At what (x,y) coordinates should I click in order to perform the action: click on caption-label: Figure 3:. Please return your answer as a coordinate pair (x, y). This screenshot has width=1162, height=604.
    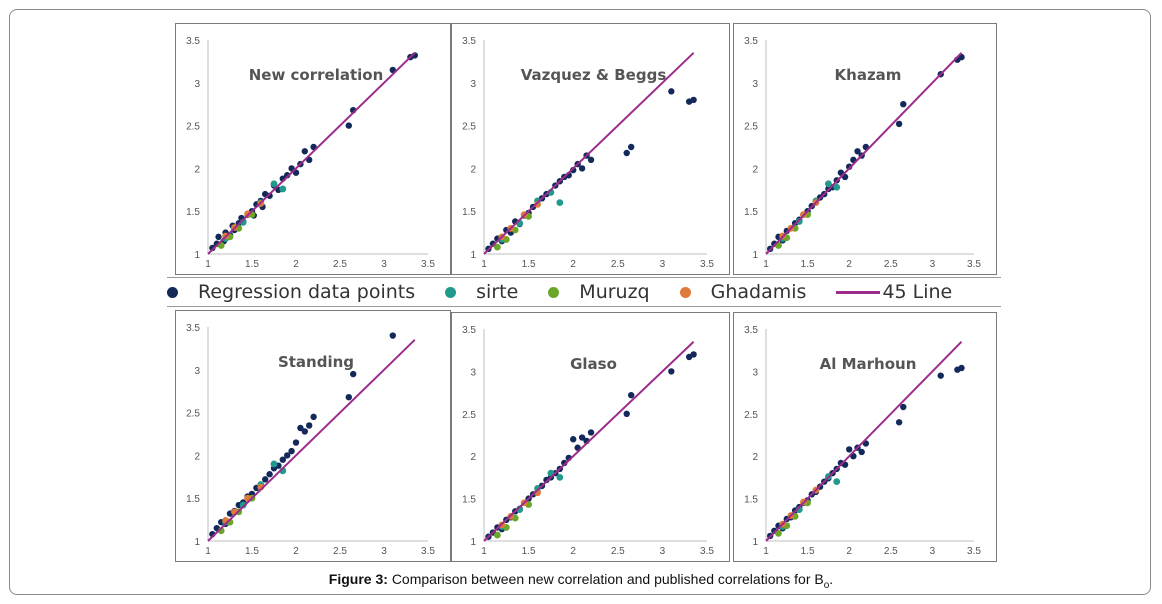
    Looking at the image, I should click on (358, 579).